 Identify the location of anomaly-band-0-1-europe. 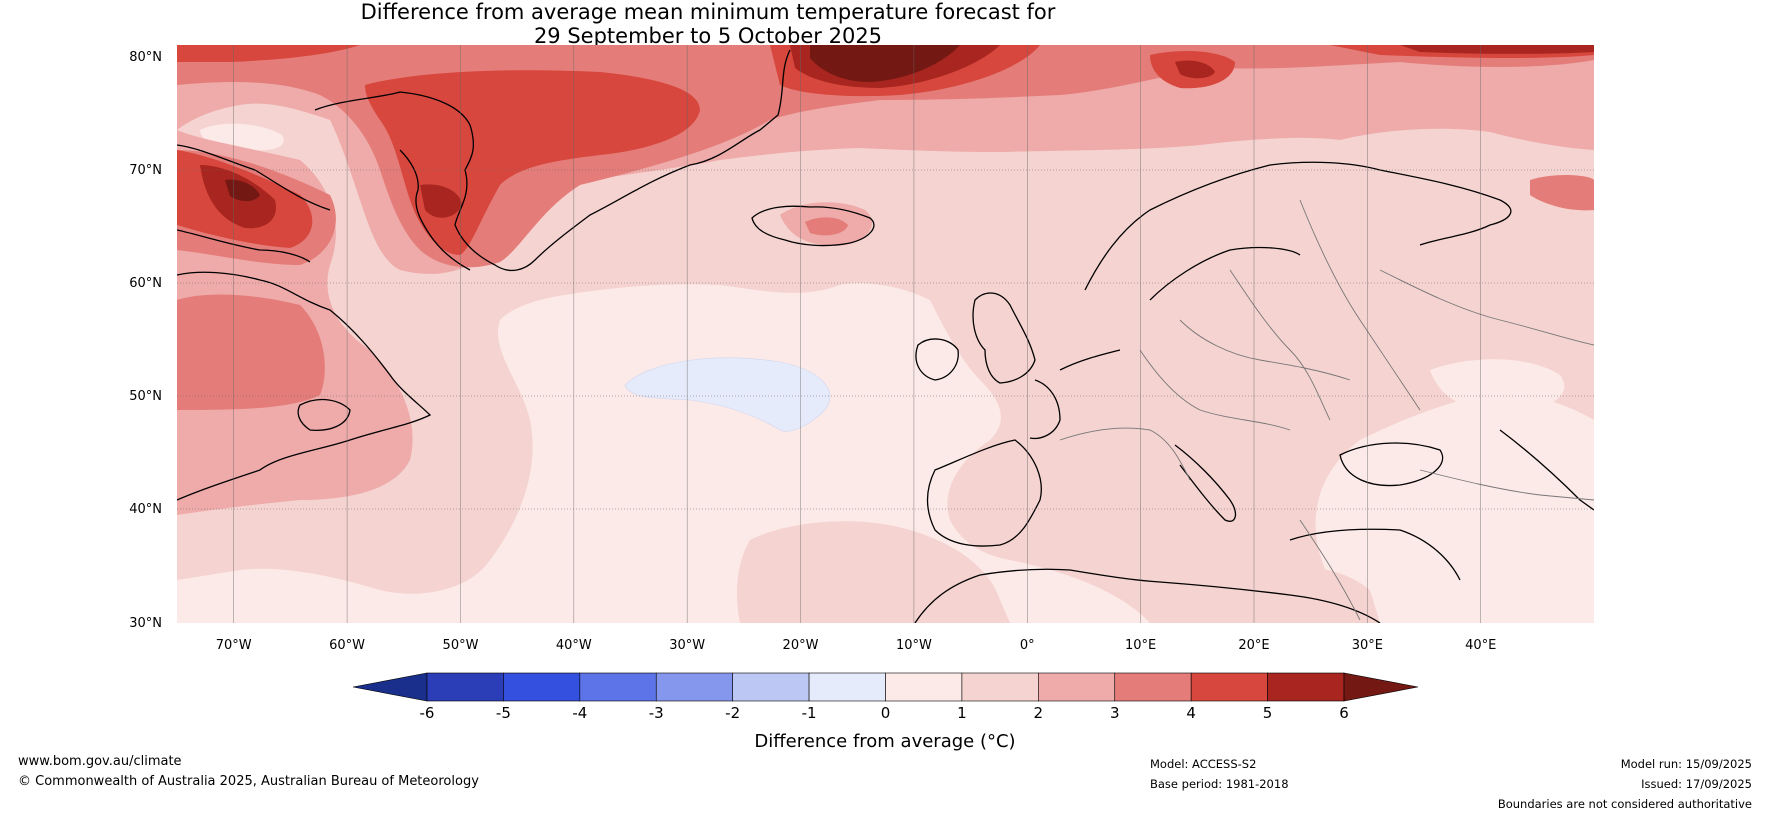
(1497, 386).